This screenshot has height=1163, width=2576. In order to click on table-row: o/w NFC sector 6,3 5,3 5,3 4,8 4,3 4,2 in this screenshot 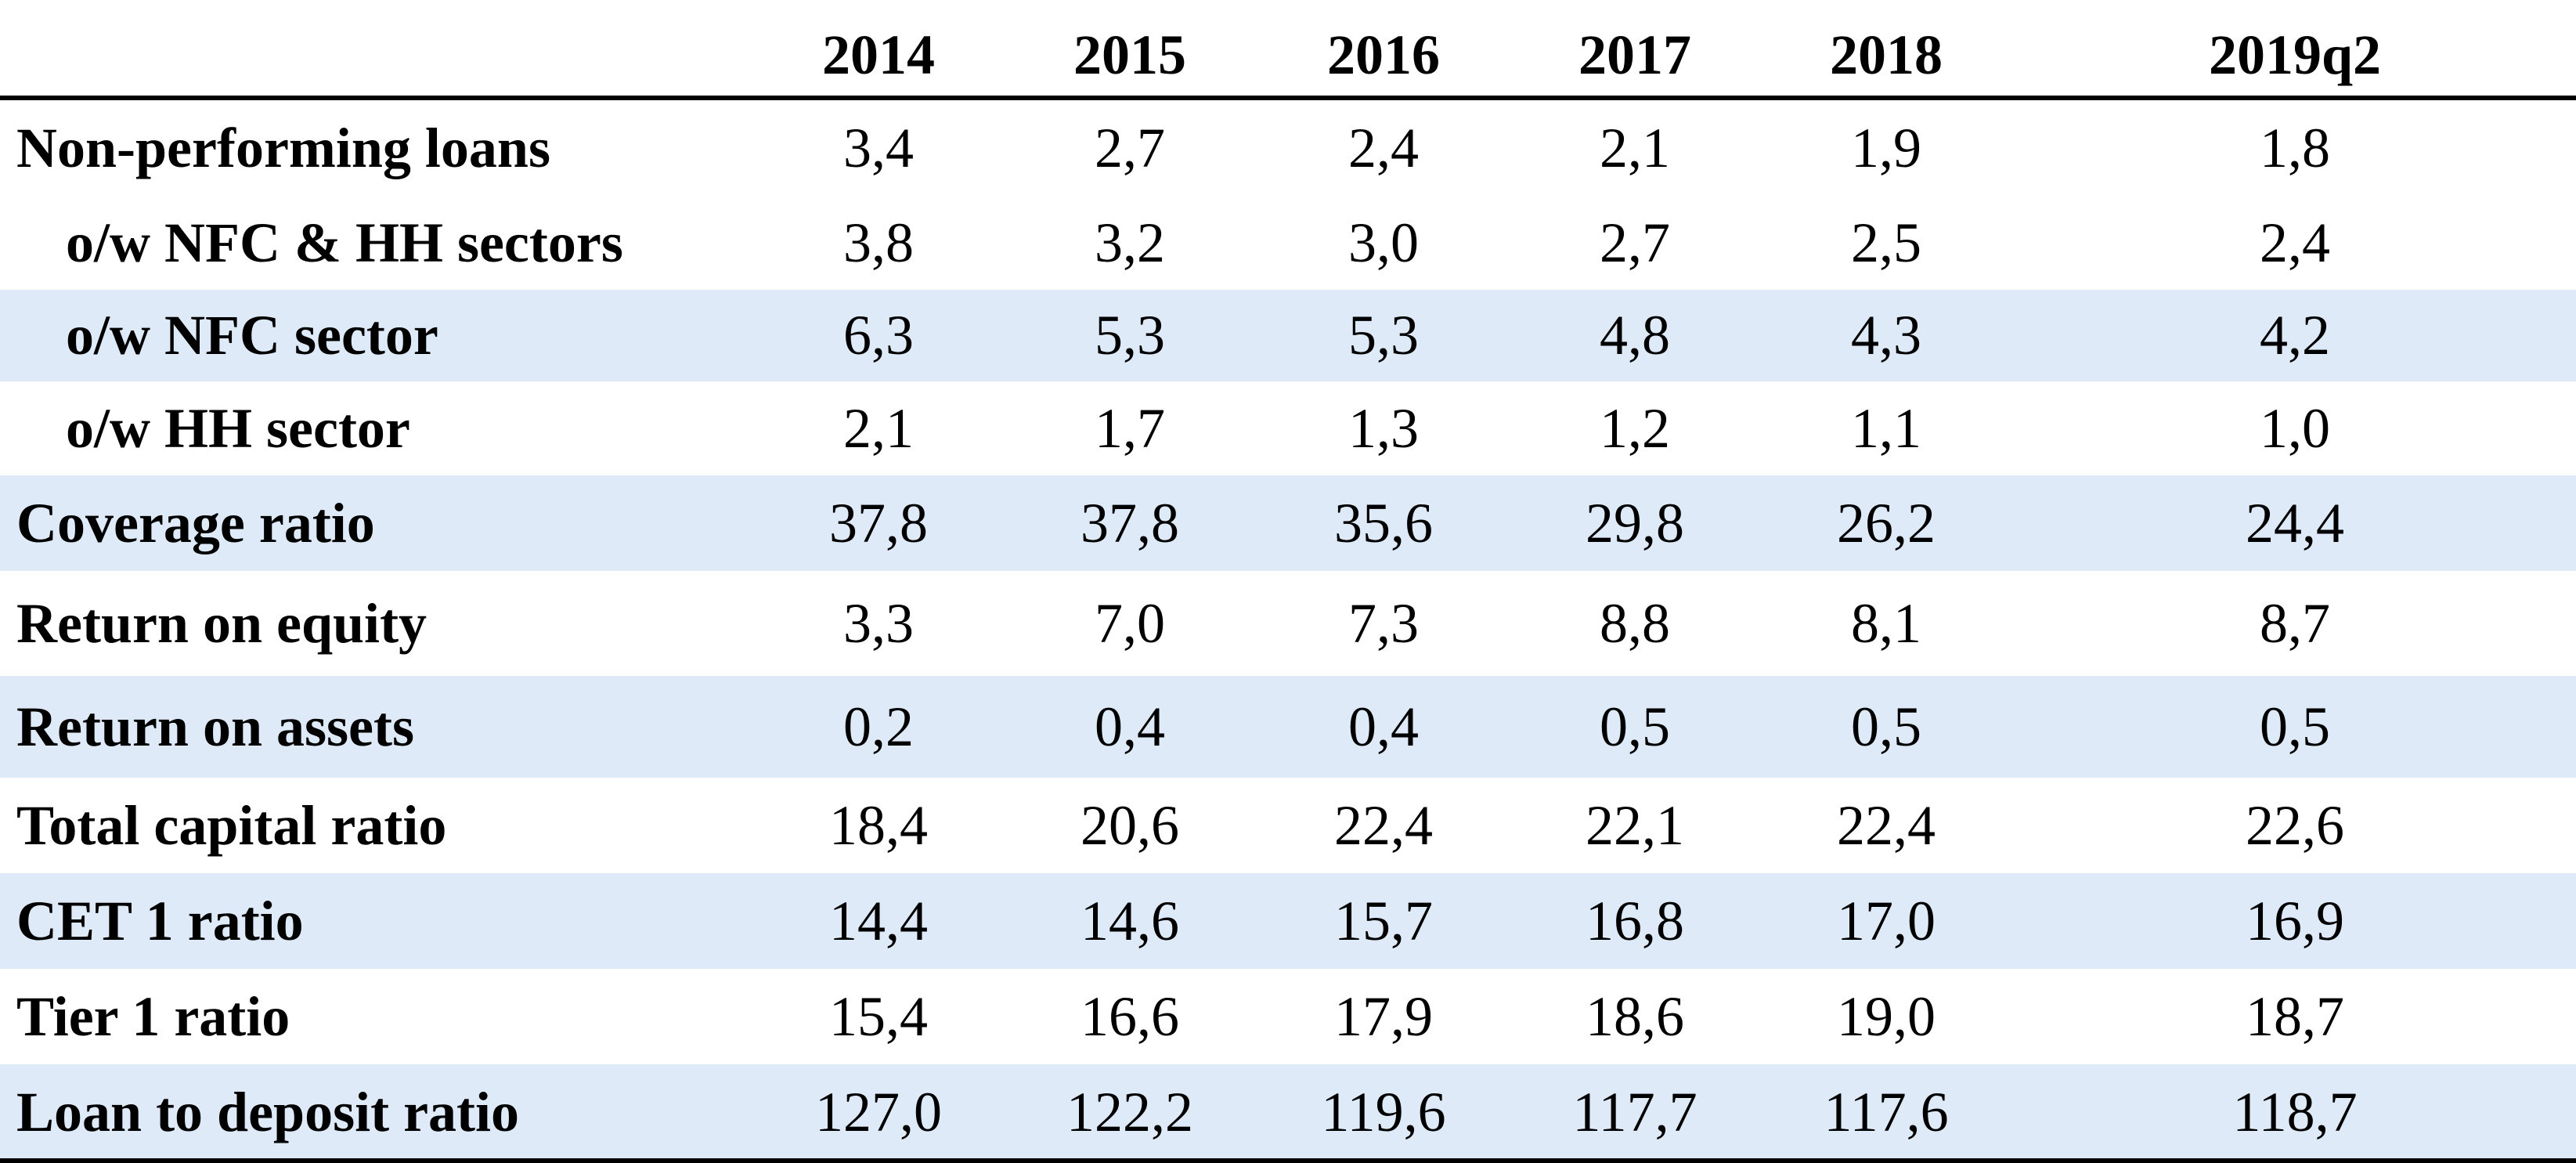, I will do `click(1288, 335)`.